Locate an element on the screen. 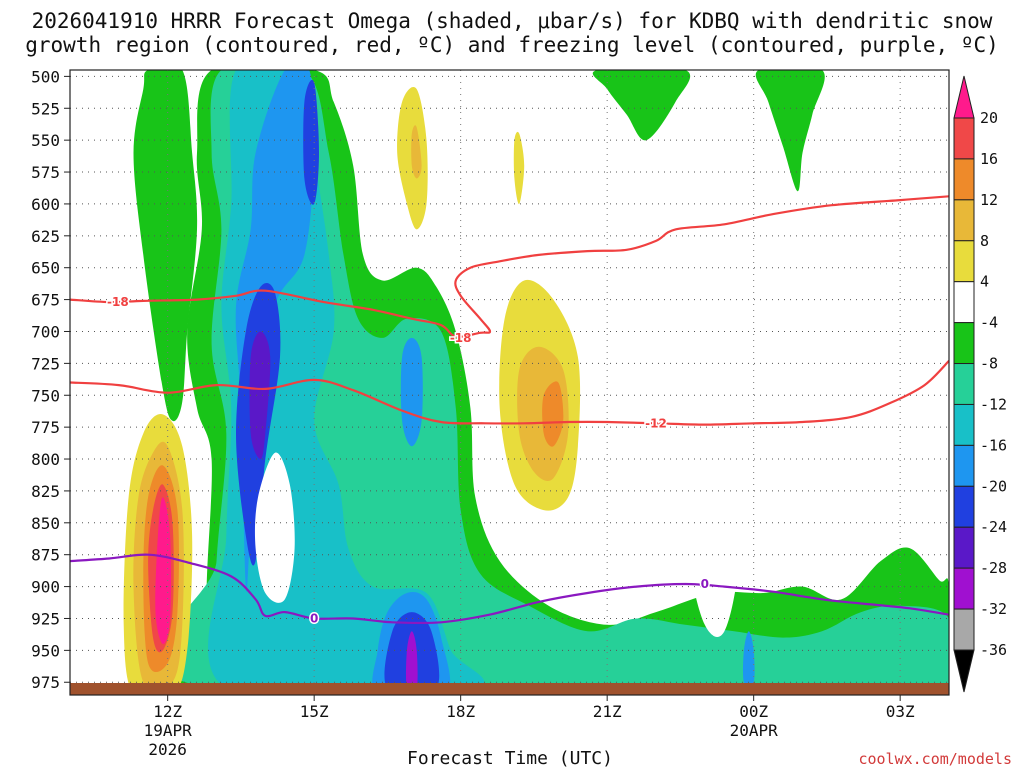 This screenshot has height=768, width=1024. omega-green-top-right is located at coordinates (790, 131).